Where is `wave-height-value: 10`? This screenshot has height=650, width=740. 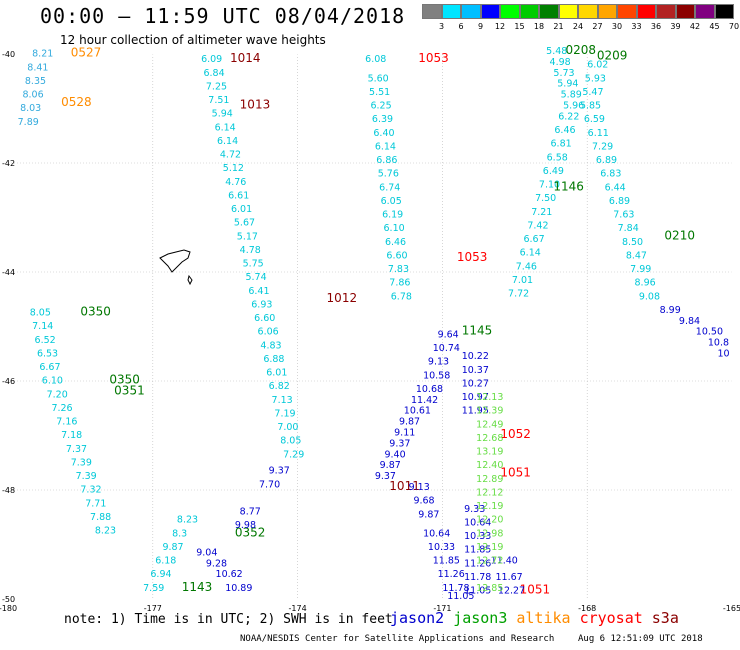 wave-height-value: 10 is located at coordinates (724, 353).